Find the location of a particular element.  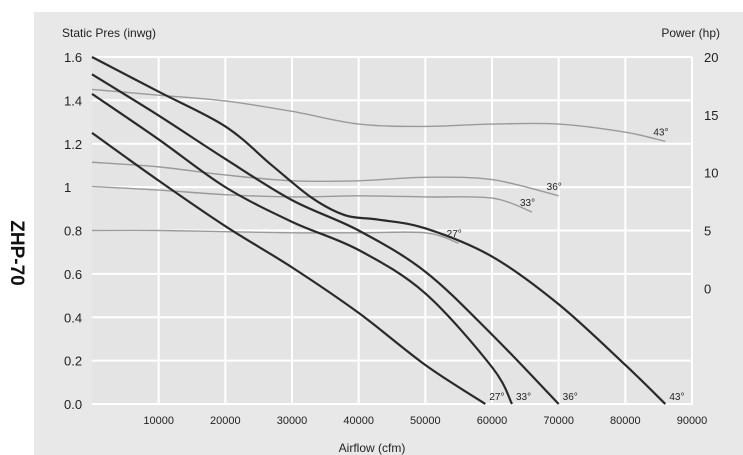

y-tick-label: 0.0 is located at coordinates (73, 404).